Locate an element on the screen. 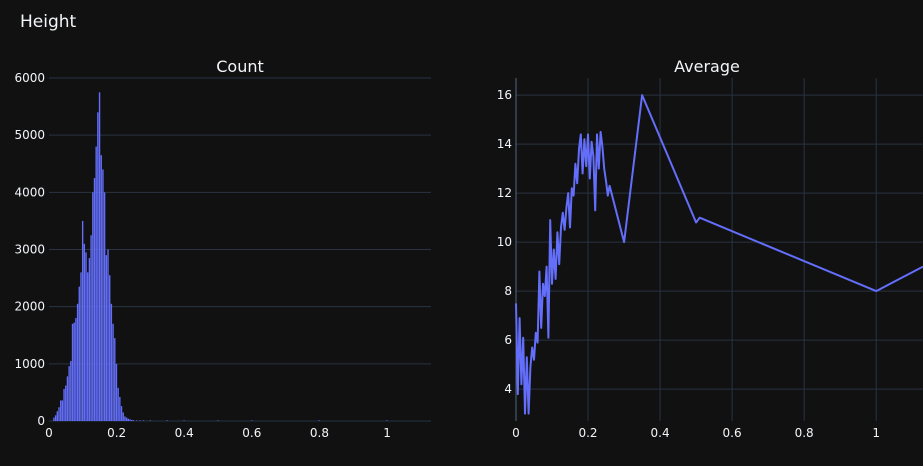 This screenshot has height=466, width=923. average-chart-title: Average is located at coordinates (707, 66).